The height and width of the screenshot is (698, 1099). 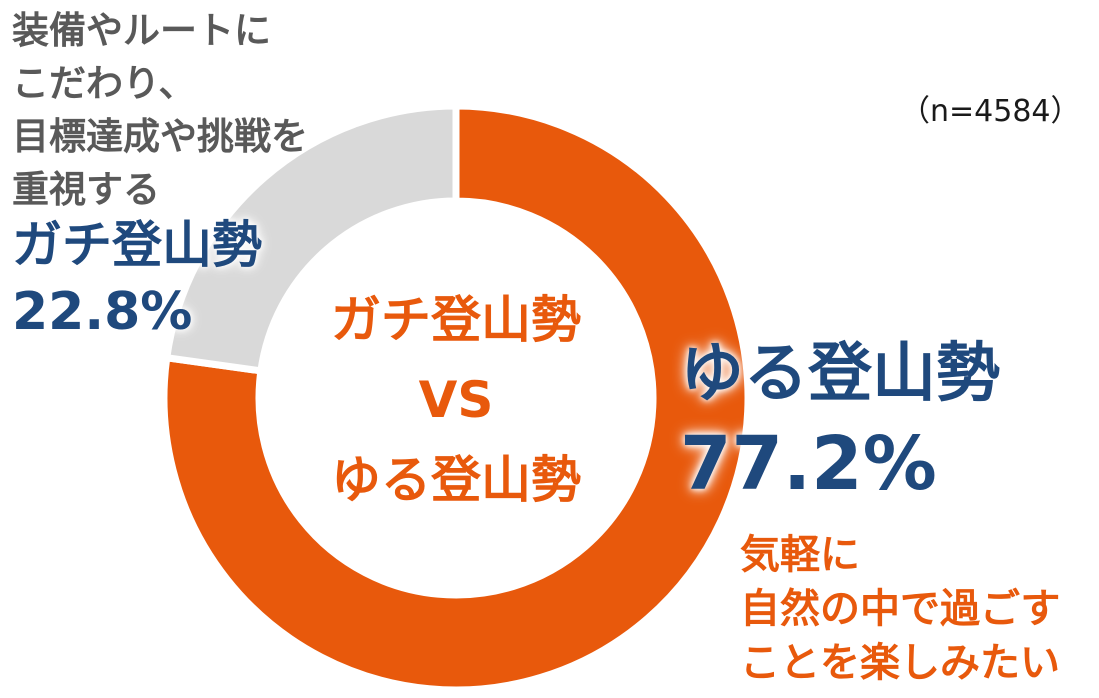 What do you see at coordinates (456, 320) in the screenshot?
I see `center-label-gachi: ガチ登山勢` at bounding box center [456, 320].